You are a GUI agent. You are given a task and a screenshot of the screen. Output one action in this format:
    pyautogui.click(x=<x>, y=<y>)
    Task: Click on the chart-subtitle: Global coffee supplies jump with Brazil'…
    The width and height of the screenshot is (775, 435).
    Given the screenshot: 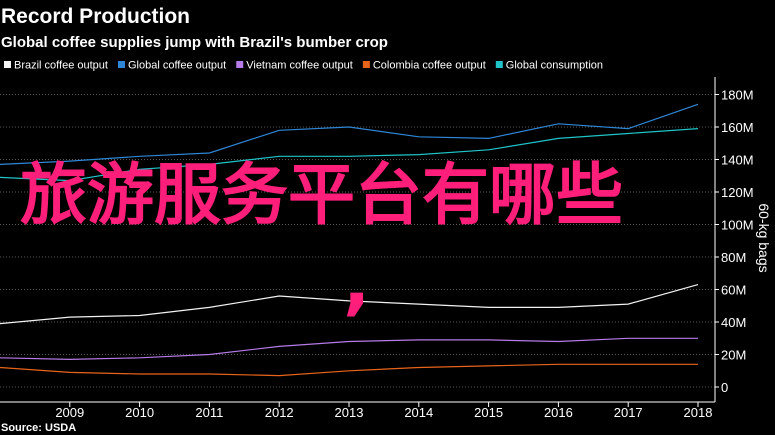 What is the action you would take?
    pyautogui.click(x=194, y=42)
    